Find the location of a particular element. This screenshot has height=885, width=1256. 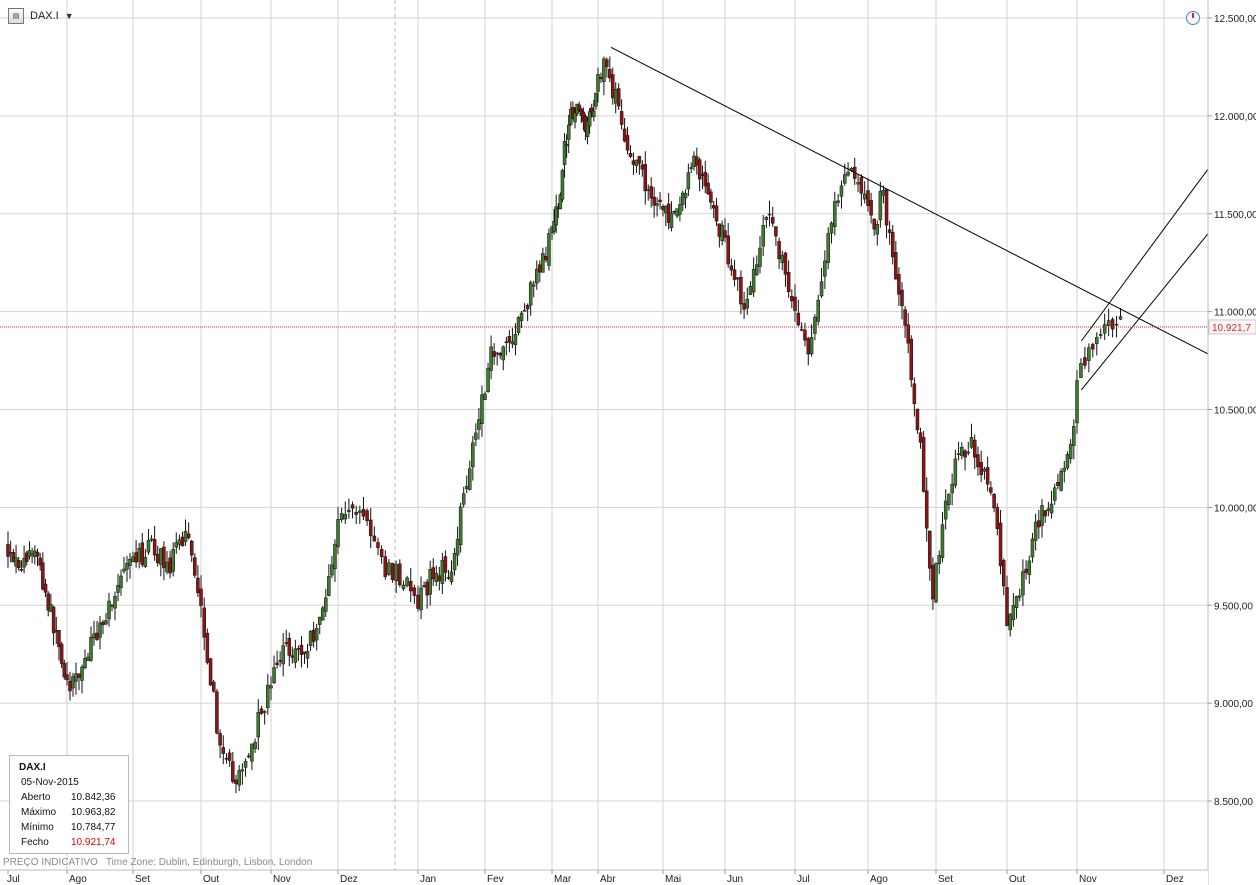

x-tick-label: Out is located at coordinates (1017, 879).